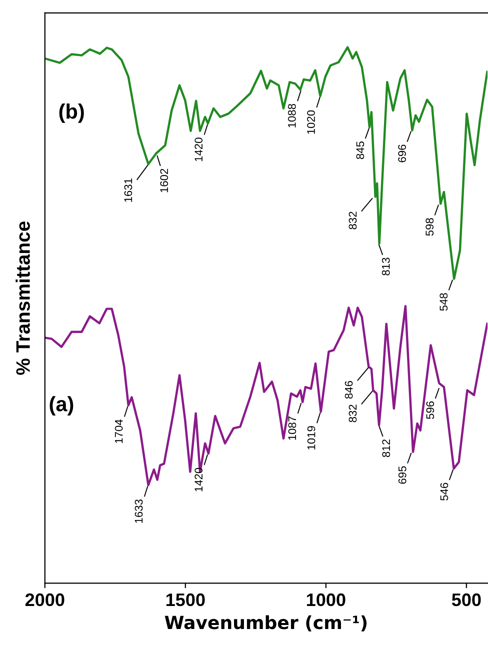  I want to click on annotation: 546, so click(444, 491).